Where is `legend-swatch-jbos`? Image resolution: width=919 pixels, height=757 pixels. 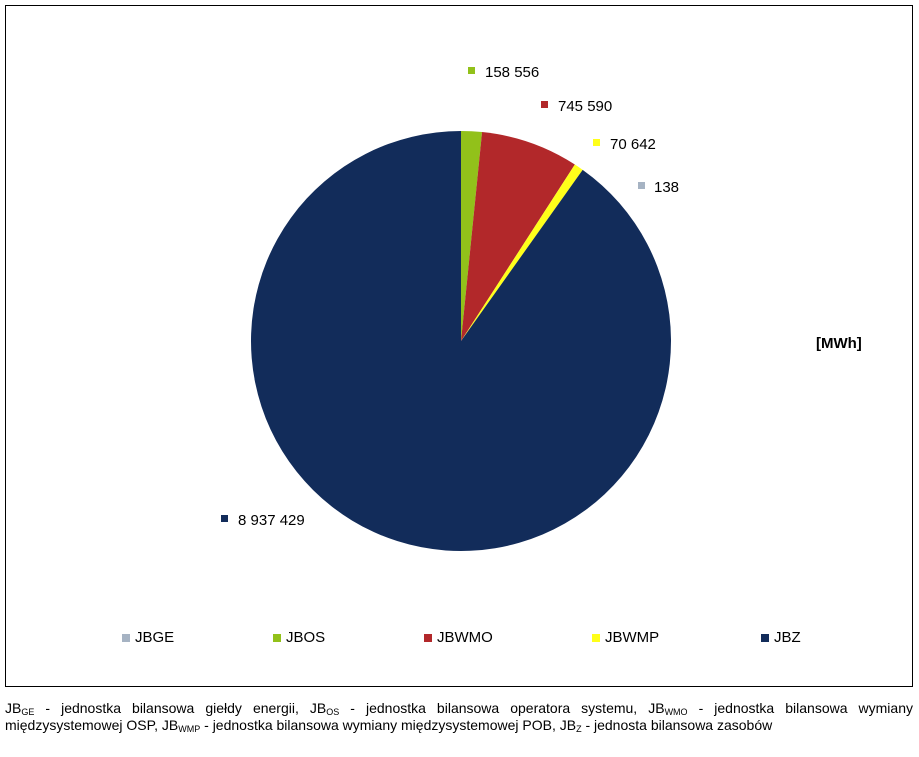 legend-swatch-jbos is located at coordinates (277, 637).